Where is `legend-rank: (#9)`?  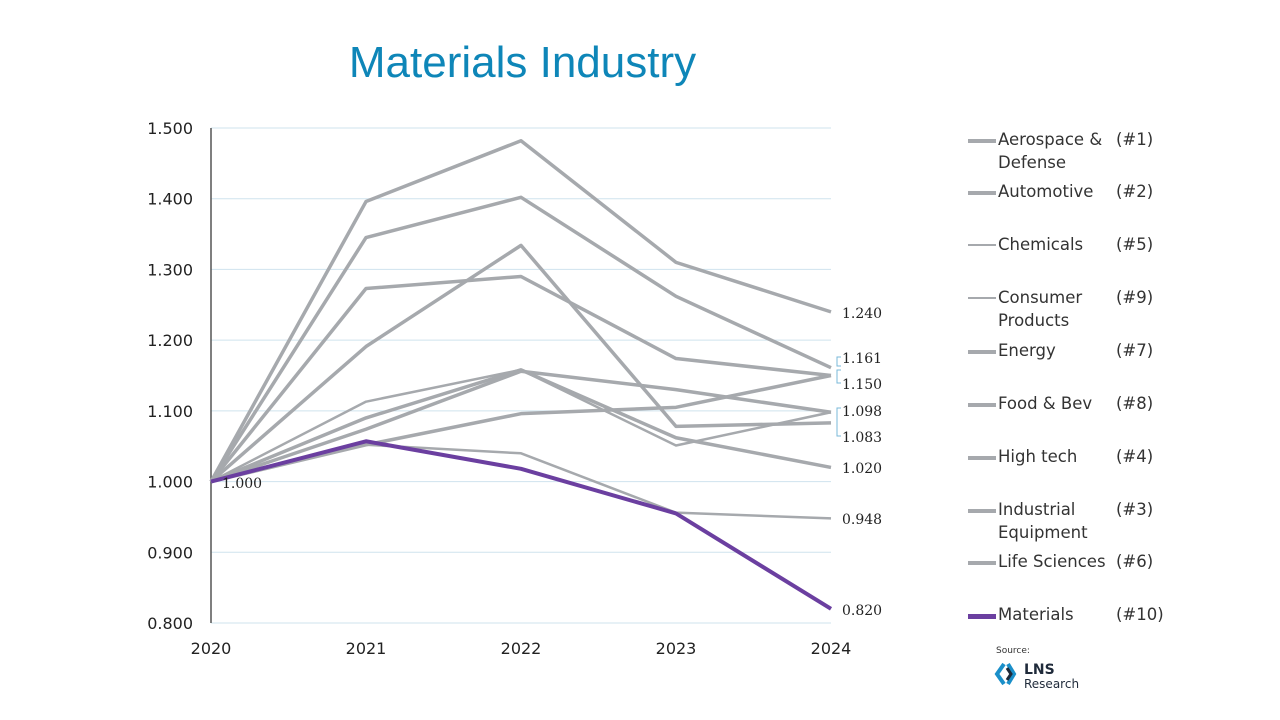 legend-rank: (#9) is located at coordinates (1135, 297).